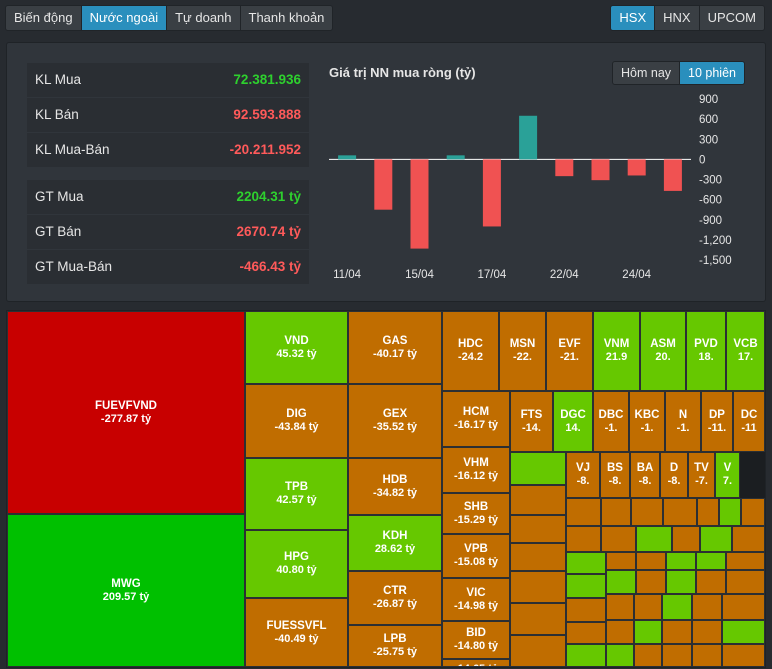 This screenshot has width=772, height=669. Describe the element at coordinates (522, 351) in the screenshot. I see `treemap-cell-msn: MSN -22.` at that location.